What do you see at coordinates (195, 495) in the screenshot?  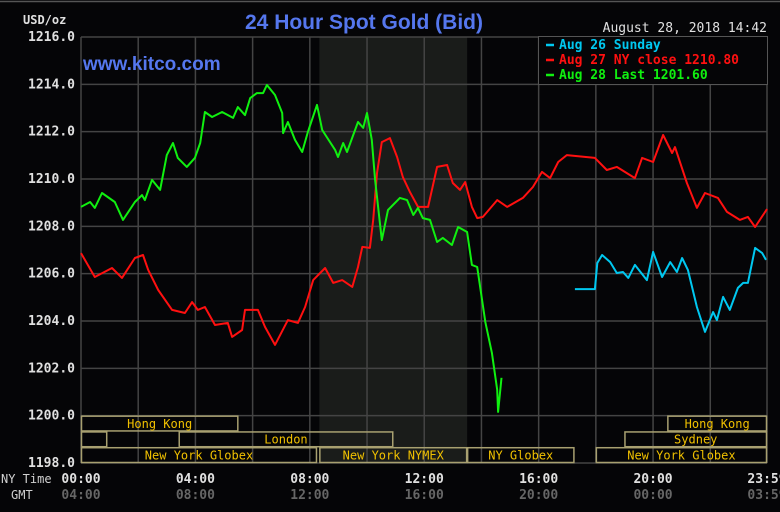 I see `x-tick-label-gmt: 08:00` at bounding box center [195, 495].